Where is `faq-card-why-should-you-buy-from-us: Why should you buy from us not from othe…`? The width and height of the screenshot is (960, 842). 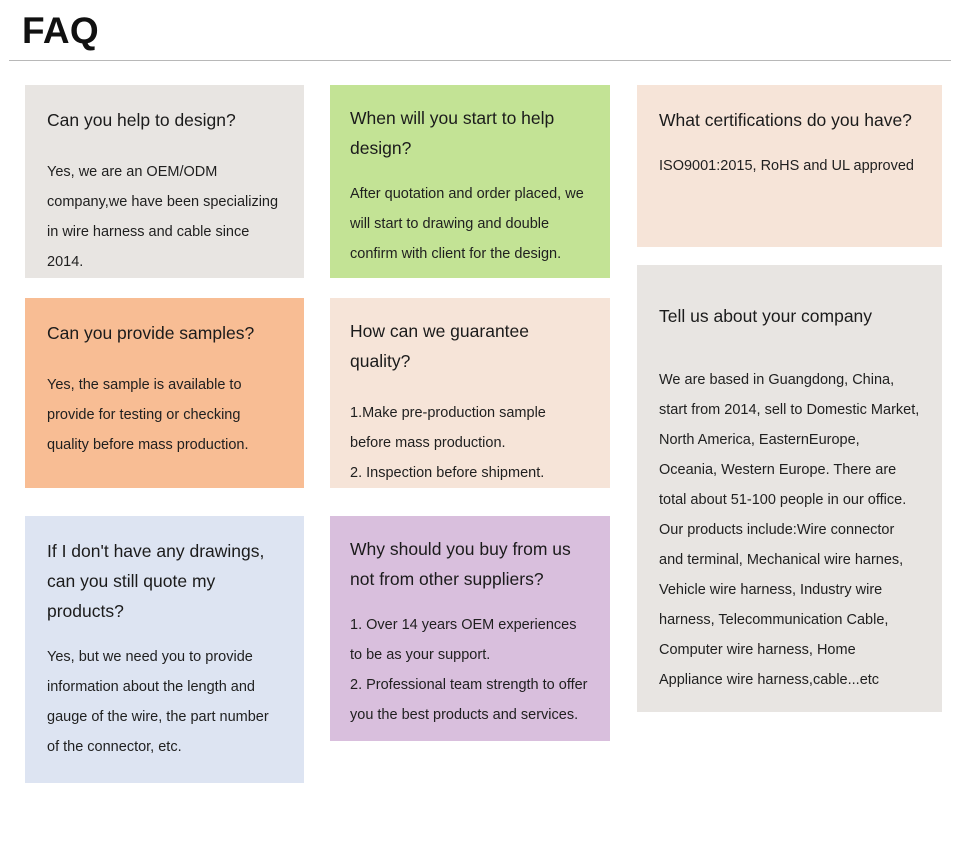
faq-card-why-should-you-buy-from-us: Why should you buy from us not from othe… is located at coordinates (470, 628).